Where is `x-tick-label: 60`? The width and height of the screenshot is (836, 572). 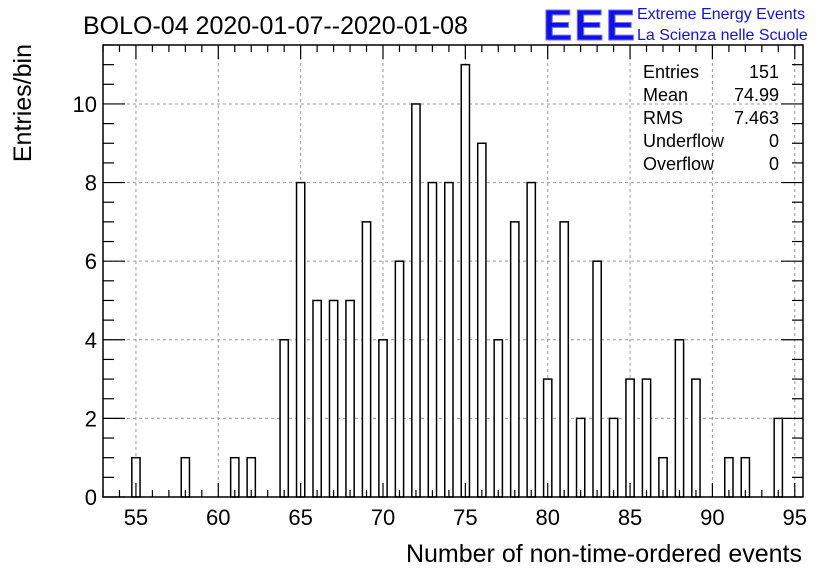 x-tick-label: 60 is located at coordinates (218, 517).